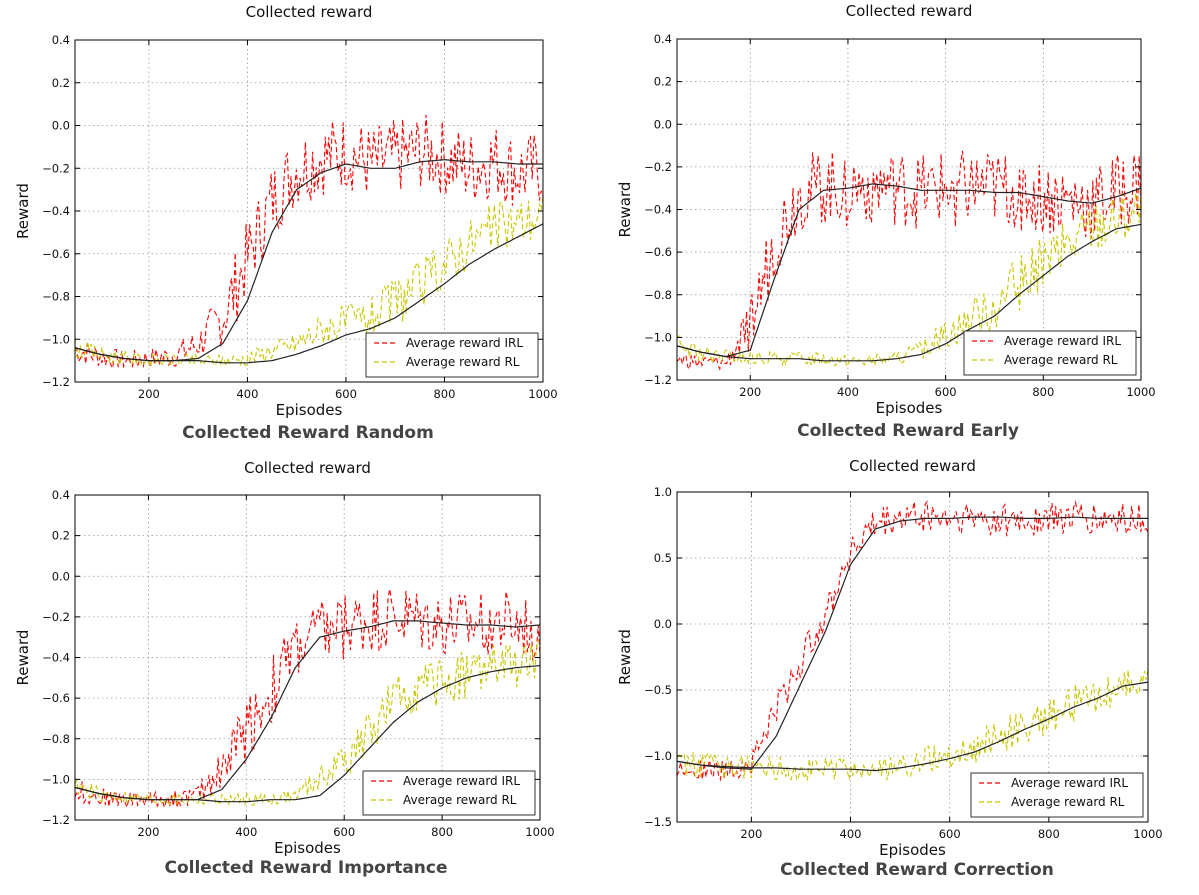  I want to click on y-tick-label: 0.5, so click(663, 558).